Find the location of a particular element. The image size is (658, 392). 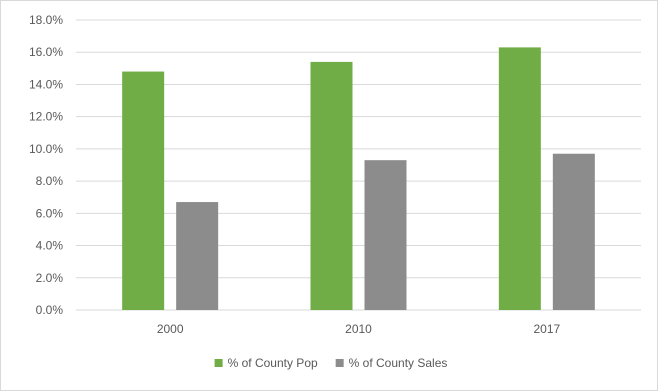

legend-label-of-county-sales: % of County Sales is located at coordinates (398, 363).